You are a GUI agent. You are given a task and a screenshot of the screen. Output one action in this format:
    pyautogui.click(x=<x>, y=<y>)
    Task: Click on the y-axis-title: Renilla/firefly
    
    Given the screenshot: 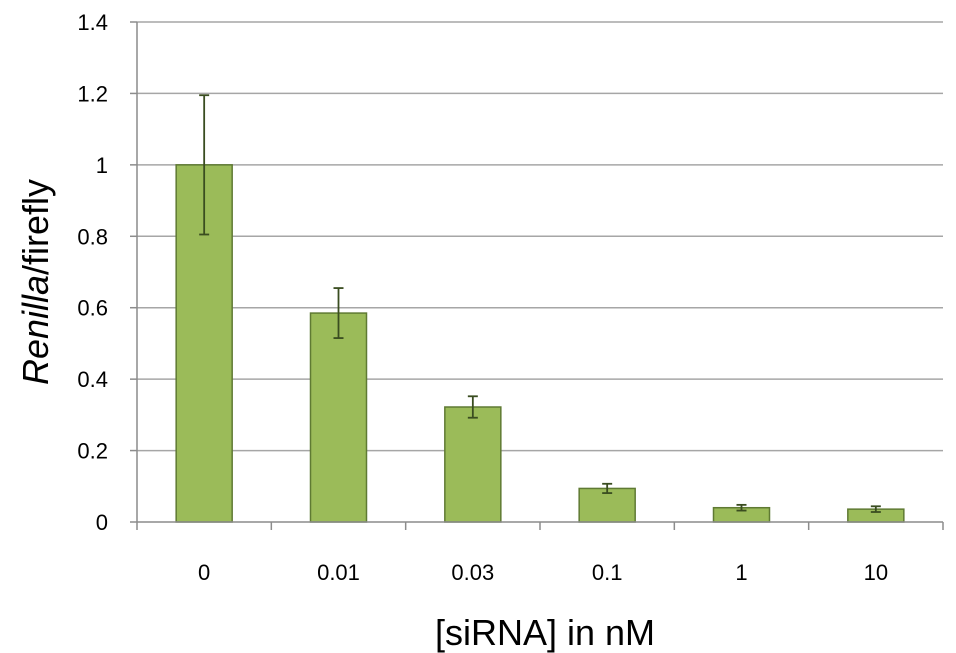 What is the action you would take?
    pyautogui.click(x=35, y=282)
    